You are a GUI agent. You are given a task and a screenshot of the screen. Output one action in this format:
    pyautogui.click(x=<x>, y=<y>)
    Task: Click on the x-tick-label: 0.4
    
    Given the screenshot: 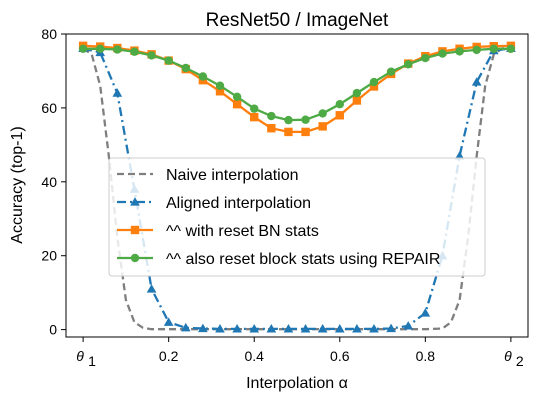 What is the action you would take?
    pyautogui.click(x=254, y=356)
    